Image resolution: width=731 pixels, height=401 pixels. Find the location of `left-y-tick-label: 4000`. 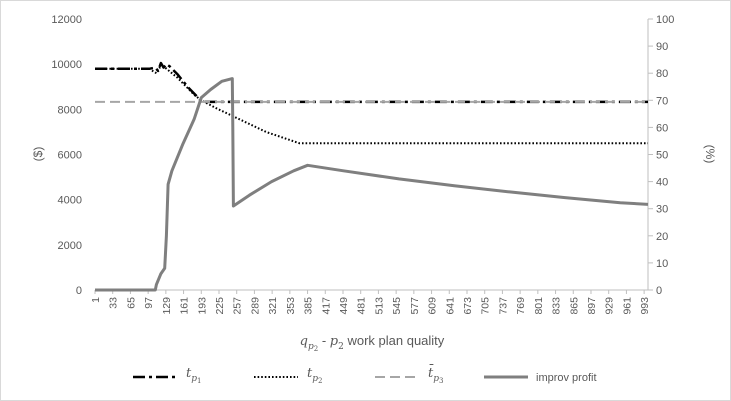

left-y-tick-label: 4000 is located at coordinates (70, 201).